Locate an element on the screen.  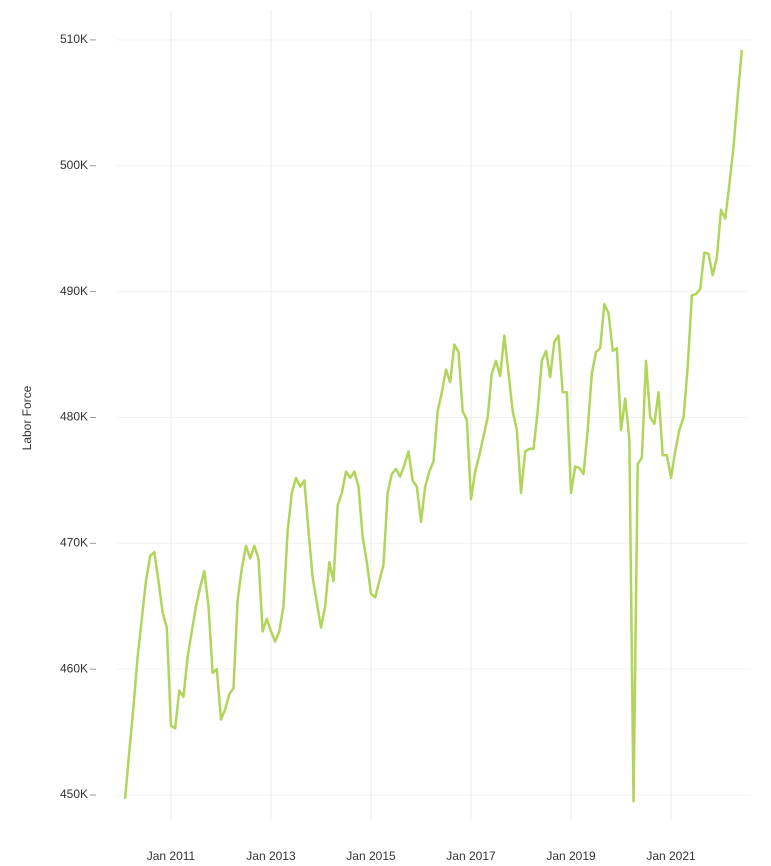
y-tick-label: 510K is located at coordinates (74, 39).